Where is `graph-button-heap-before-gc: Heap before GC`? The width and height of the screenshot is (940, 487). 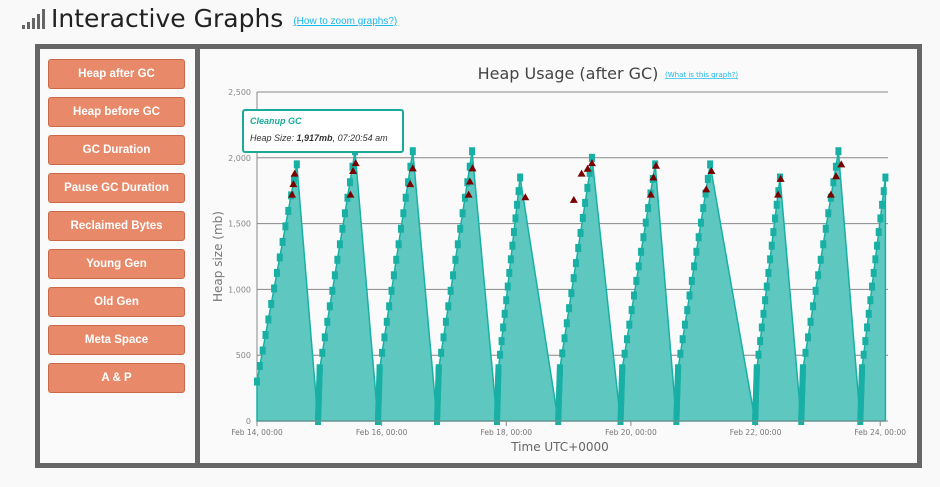 graph-button-heap-before-gc: Heap before GC is located at coordinates (116, 112).